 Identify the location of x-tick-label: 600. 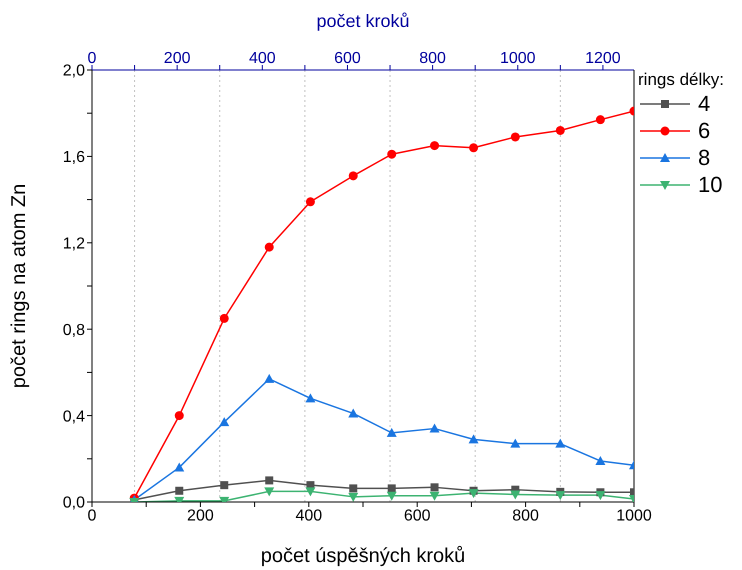
(417, 515).